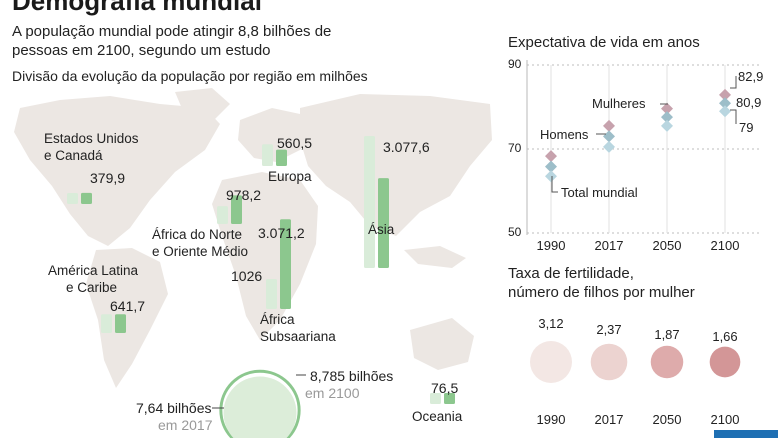 The height and width of the screenshot is (438, 778). Describe the element at coordinates (277, 319) in the screenshot. I see `region-name-line1: África` at that location.